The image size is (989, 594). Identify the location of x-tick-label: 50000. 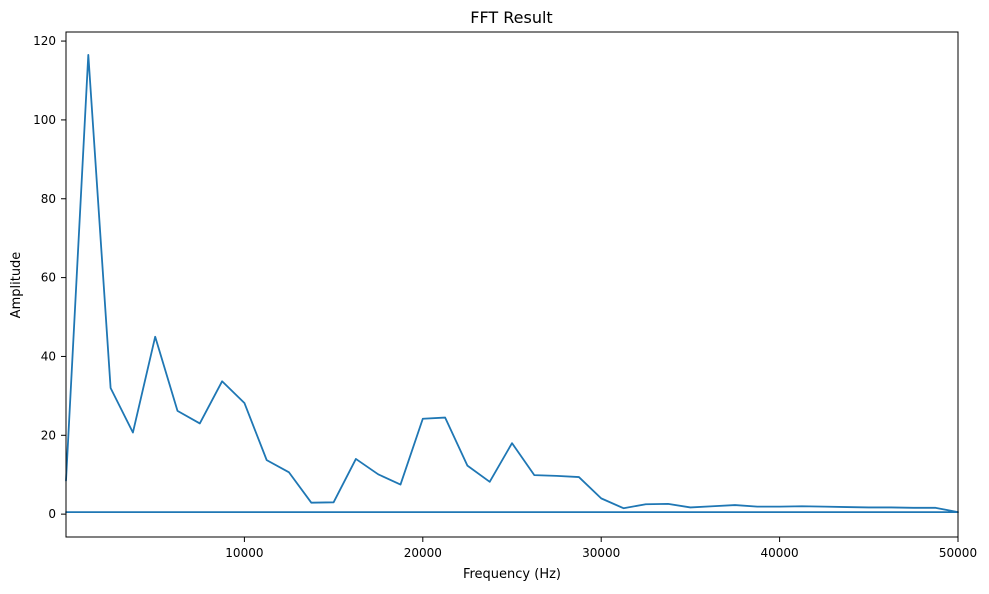
(958, 553).